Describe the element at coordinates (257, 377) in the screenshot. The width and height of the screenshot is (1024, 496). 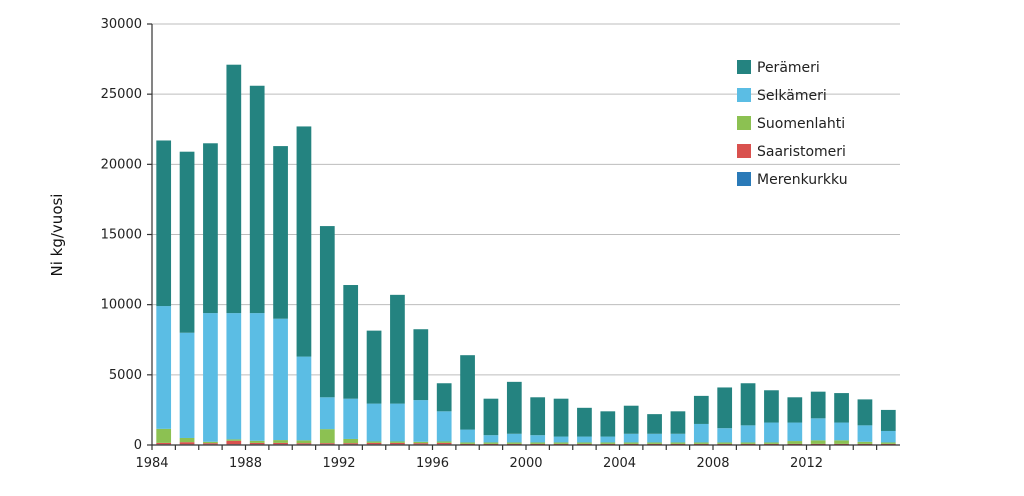
I see `bar-segment-selkämeri-1988` at that location.